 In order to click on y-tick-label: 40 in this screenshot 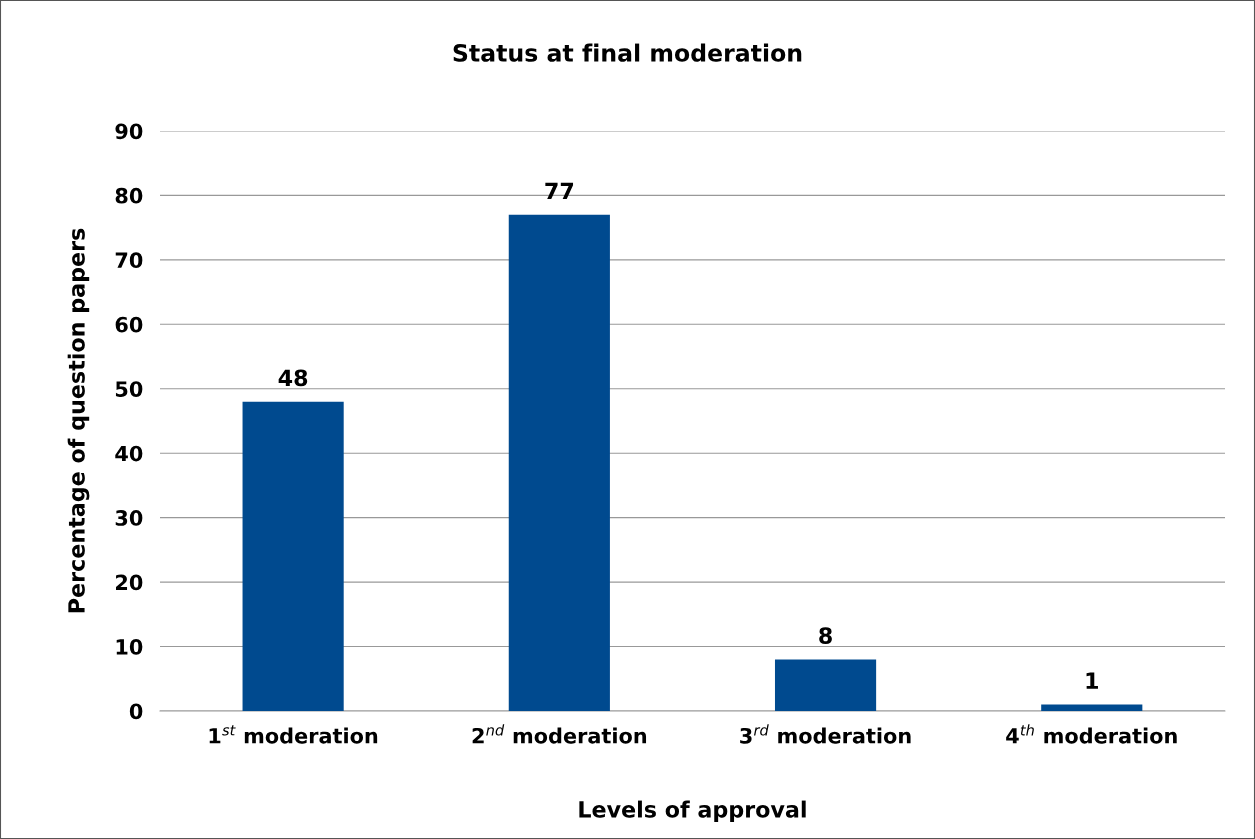, I will do `click(129, 453)`.